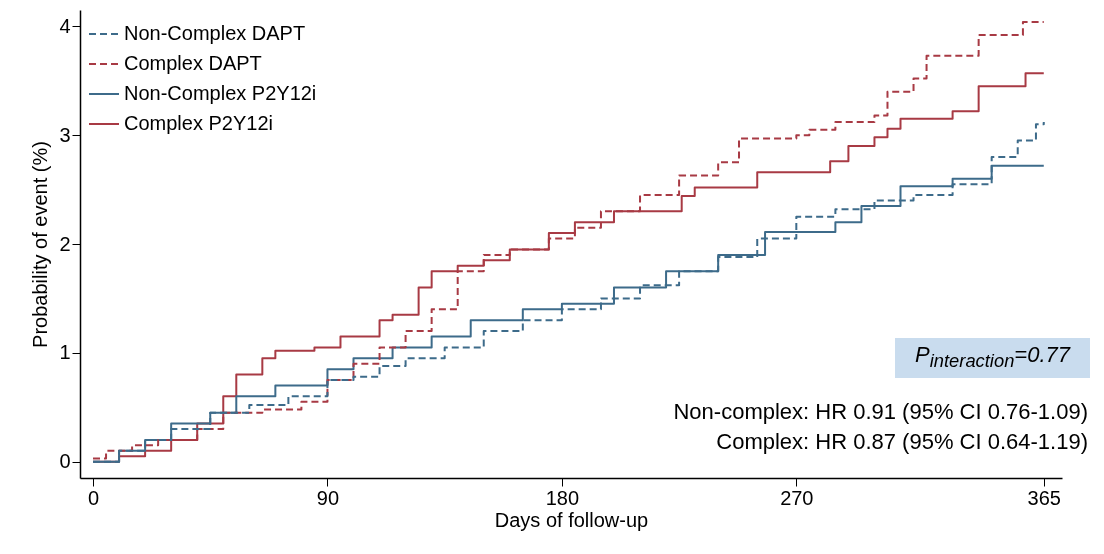  Describe the element at coordinates (93, 497) in the screenshot. I see `x-tick-label: 0` at that location.